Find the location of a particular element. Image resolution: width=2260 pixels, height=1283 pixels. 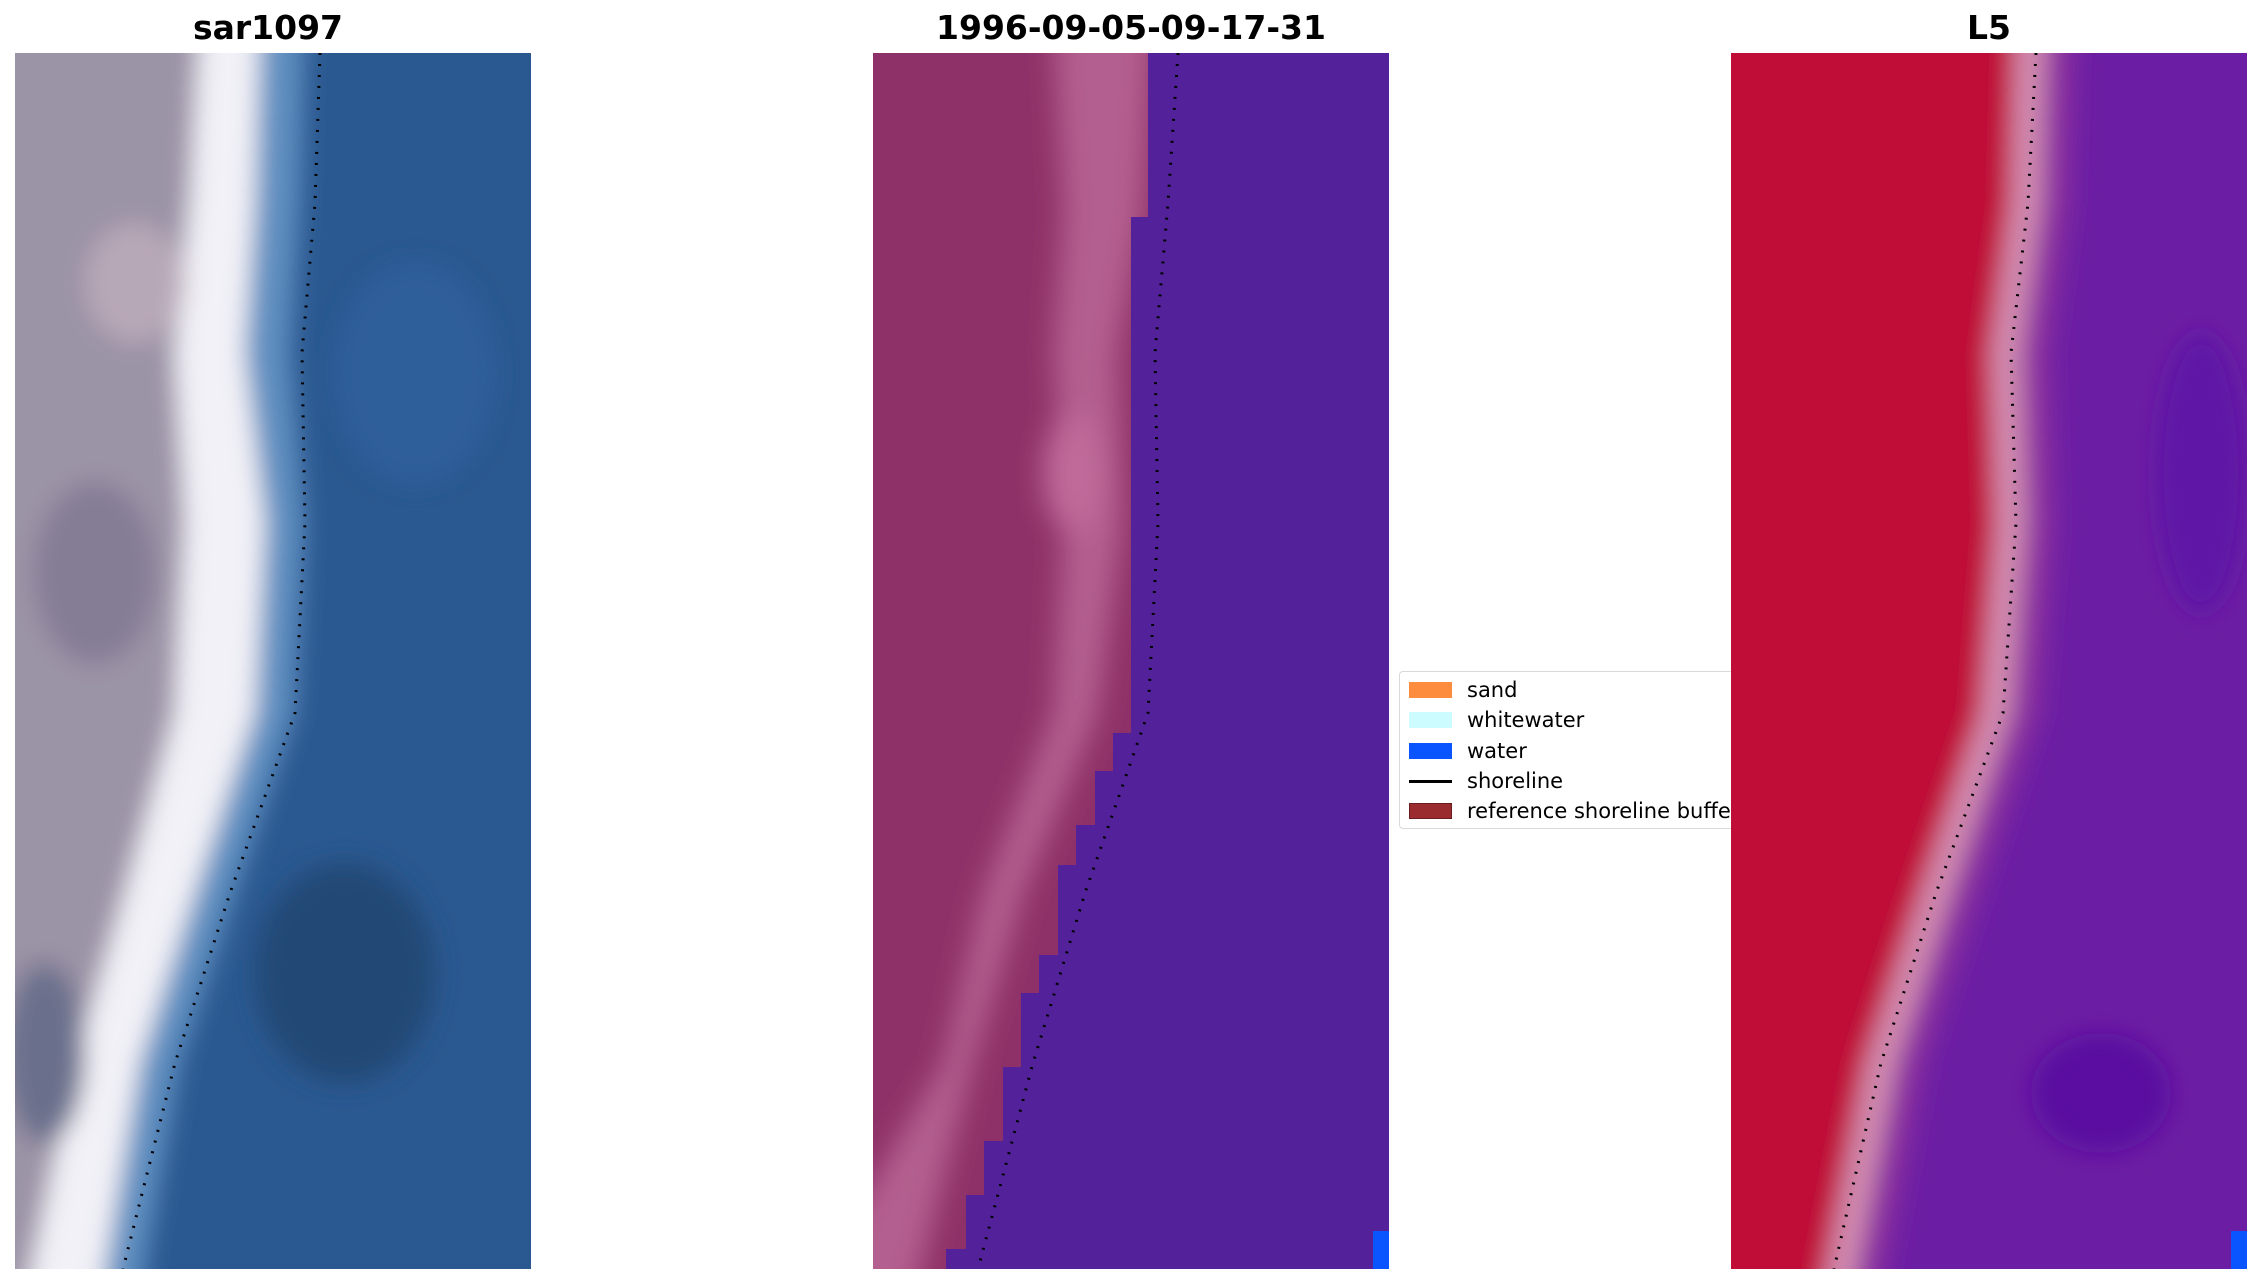

index-transition-band is located at coordinates (1936, 661).